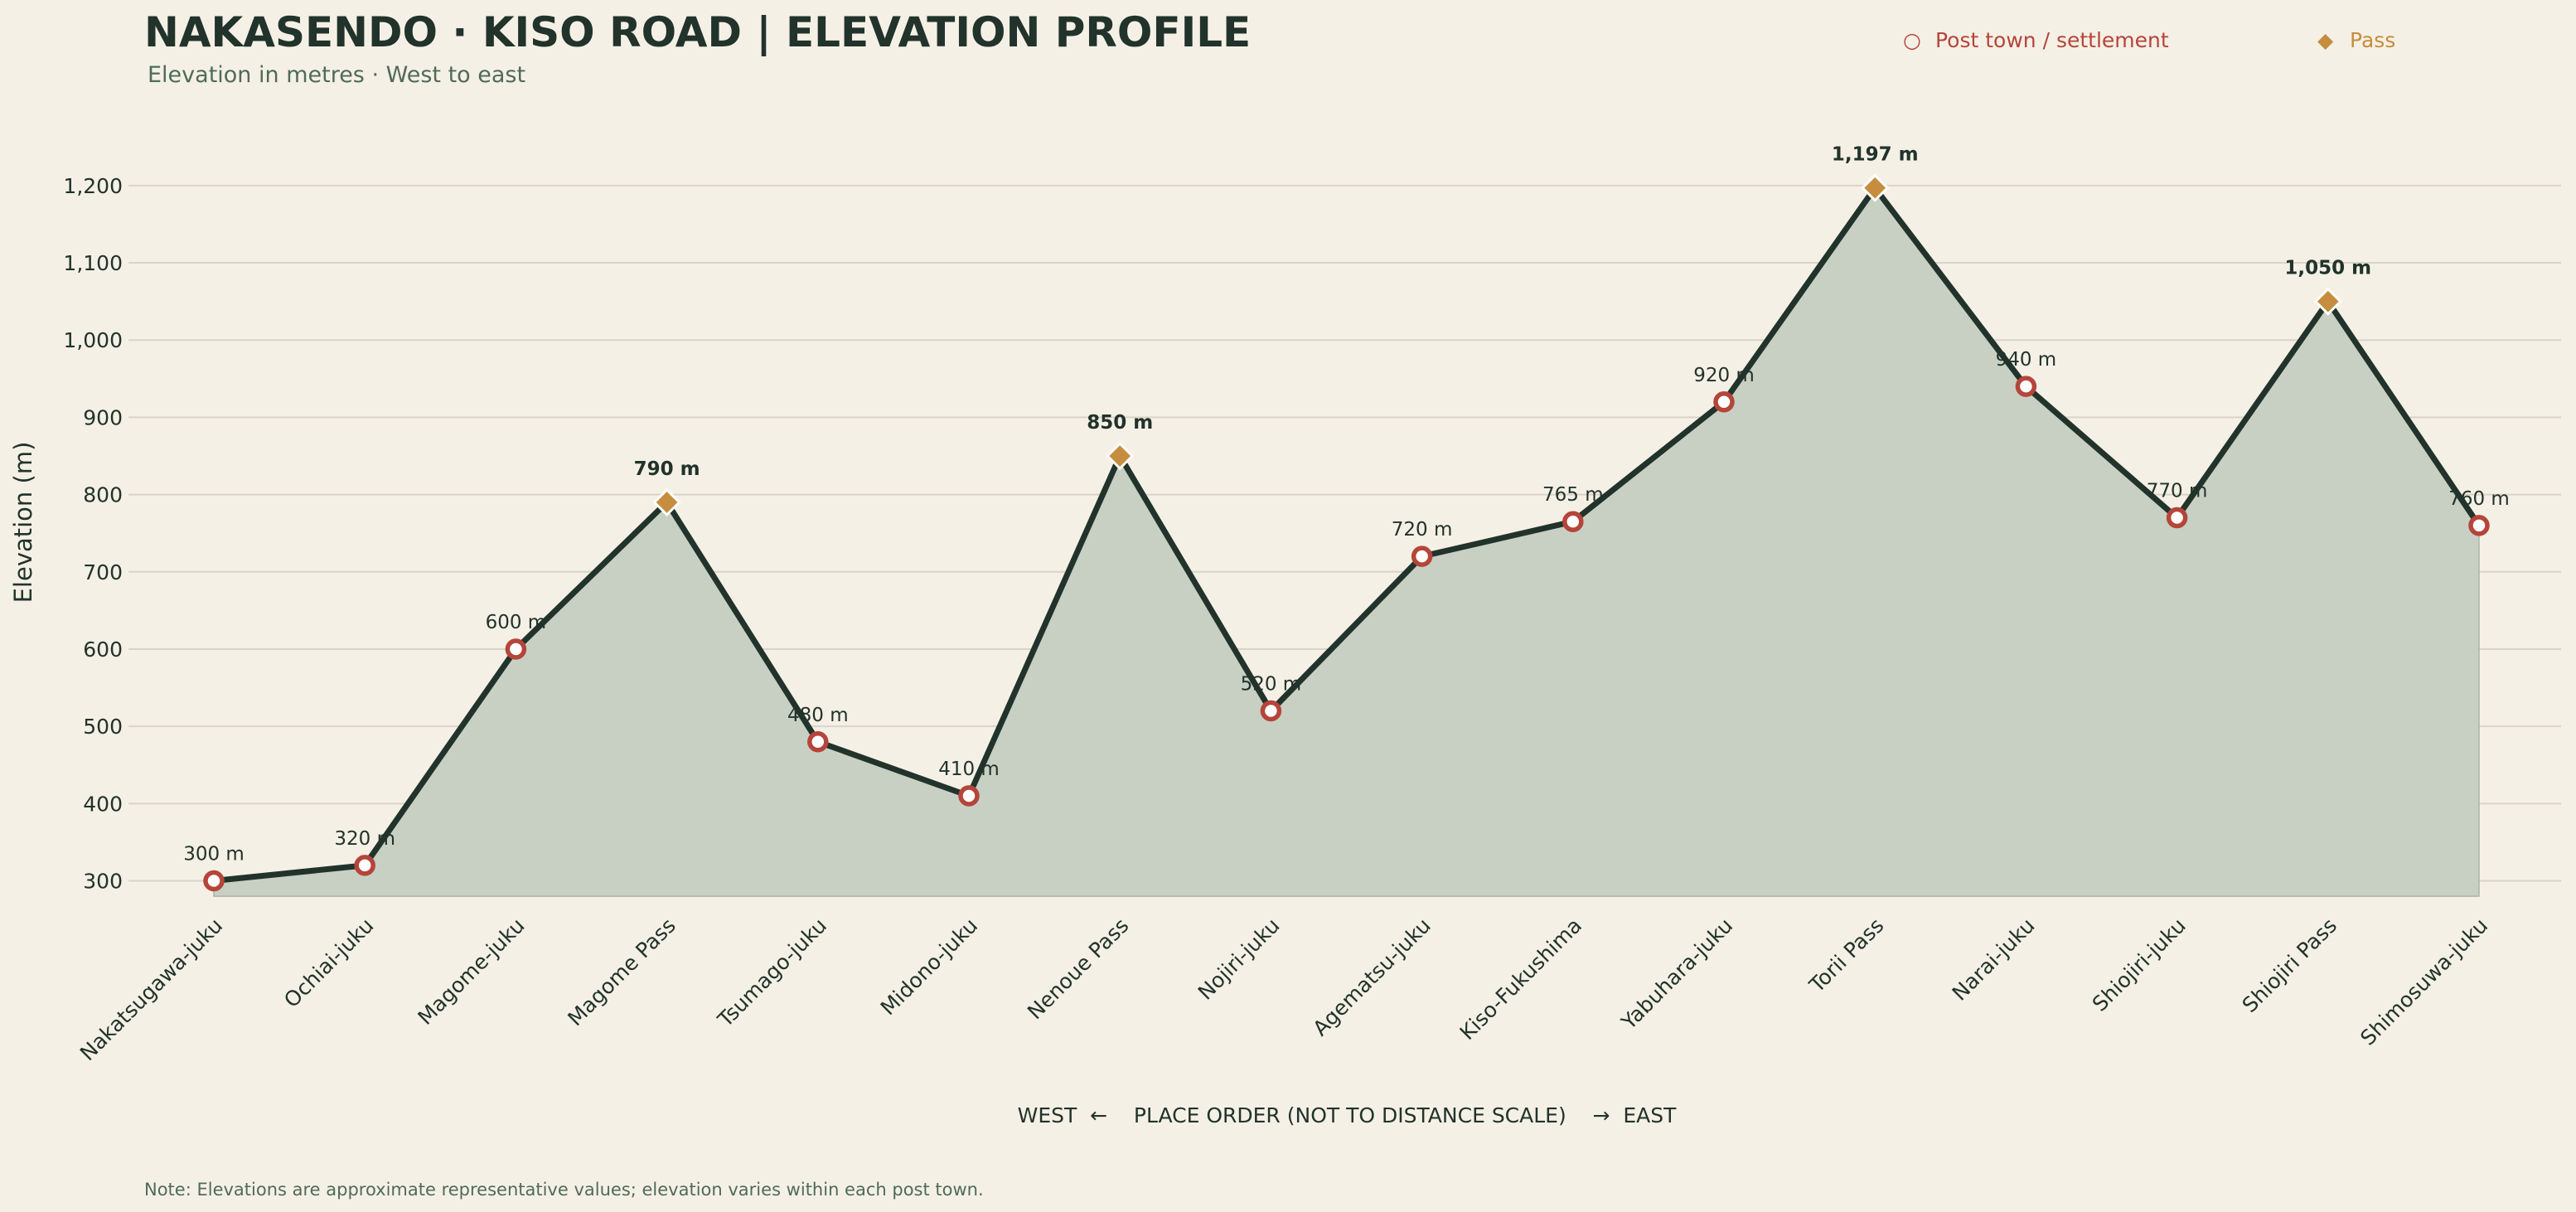  I want to click on legend-town-symbol: ○, so click(1912, 40).